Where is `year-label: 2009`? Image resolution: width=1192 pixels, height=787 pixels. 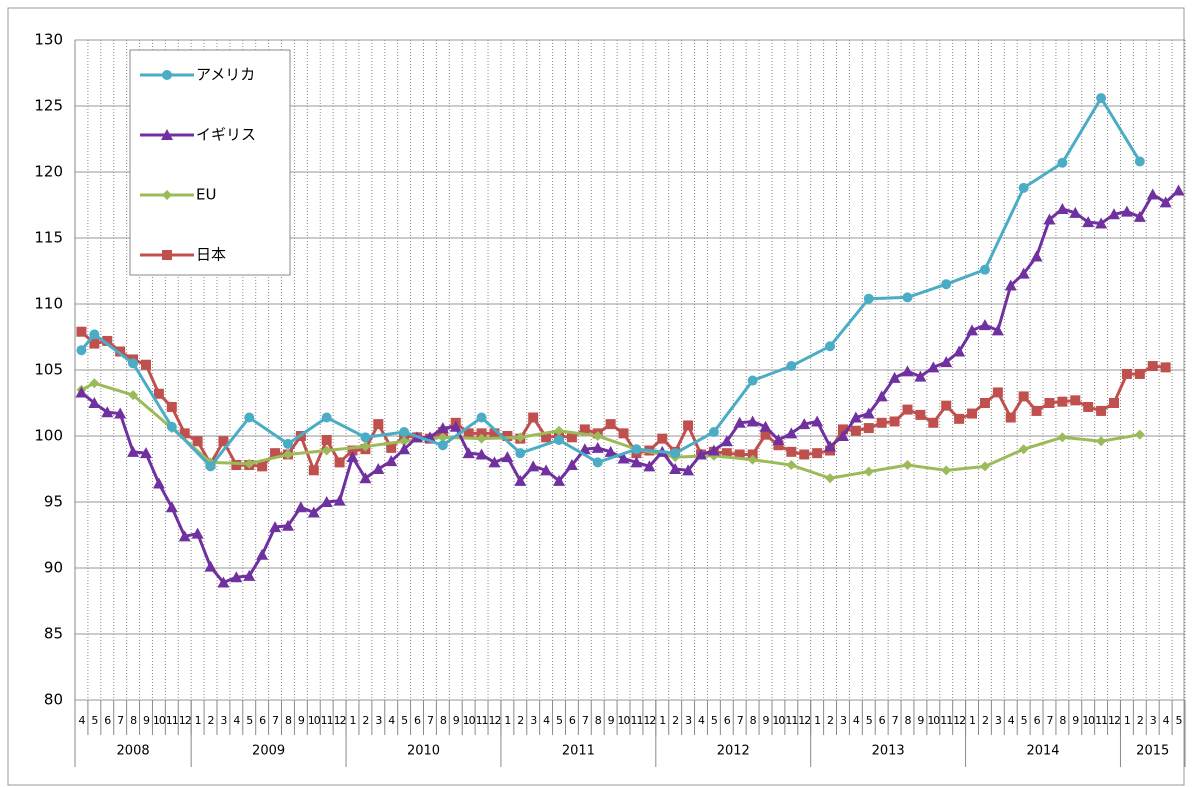
year-label: 2009 is located at coordinates (268, 751).